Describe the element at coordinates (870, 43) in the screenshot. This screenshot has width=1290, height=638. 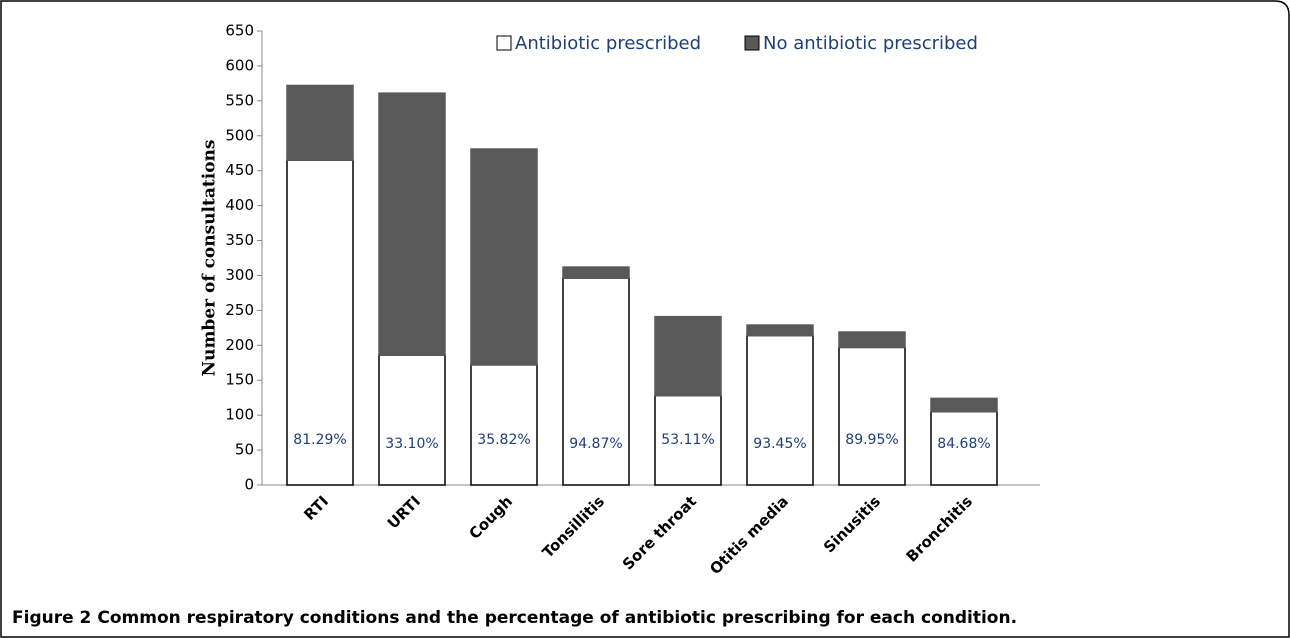
I see `legend-label: No antibiotic prescribed` at that location.